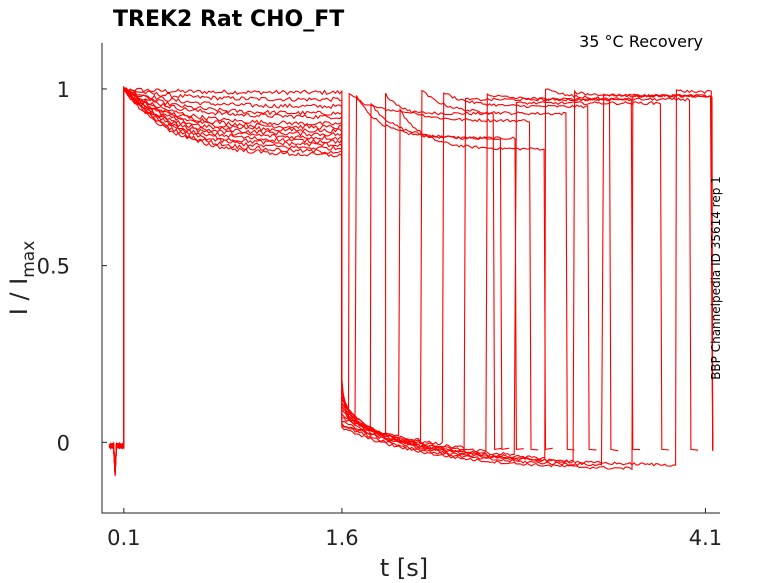 Image resolution: width=778 pixels, height=583 pixels. What do you see at coordinates (641, 41) in the screenshot?
I see `chart-subtitle: 35 °C Recovery` at bounding box center [641, 41].